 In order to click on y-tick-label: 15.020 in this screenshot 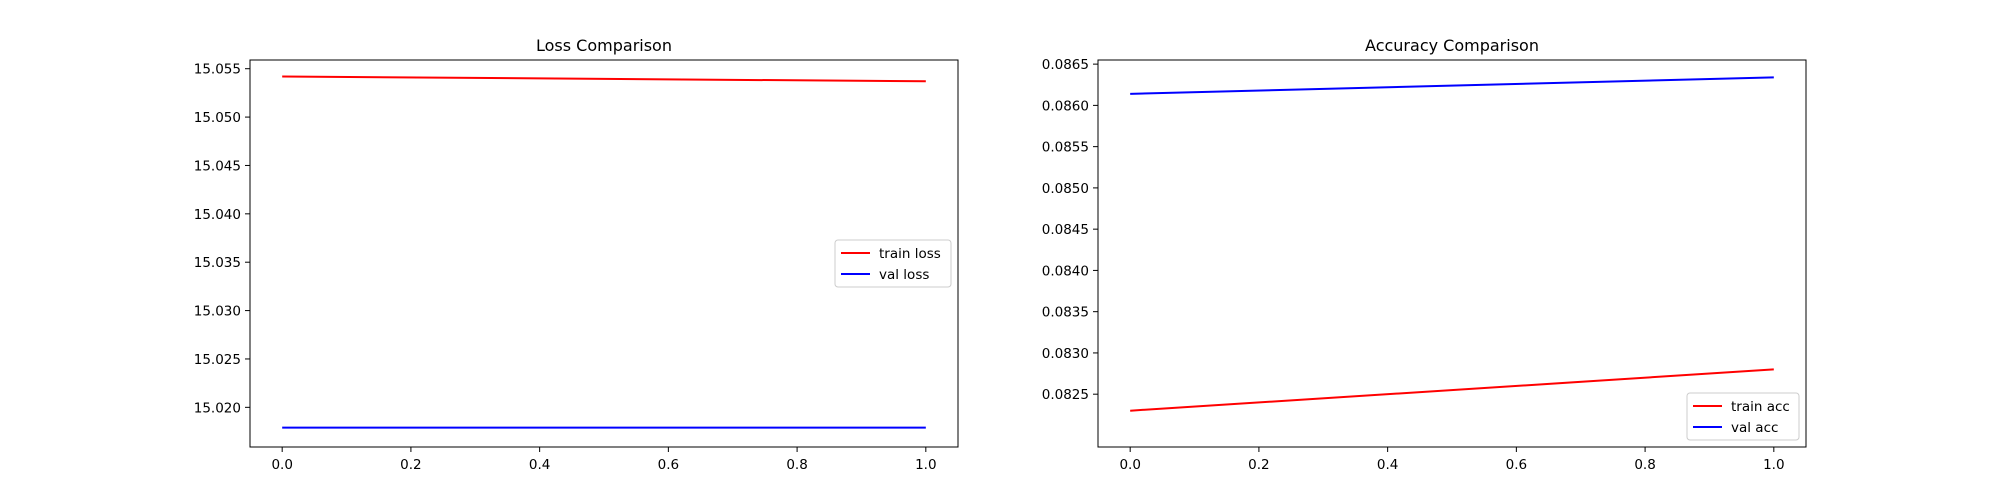, I will do `click(217, 408)`.